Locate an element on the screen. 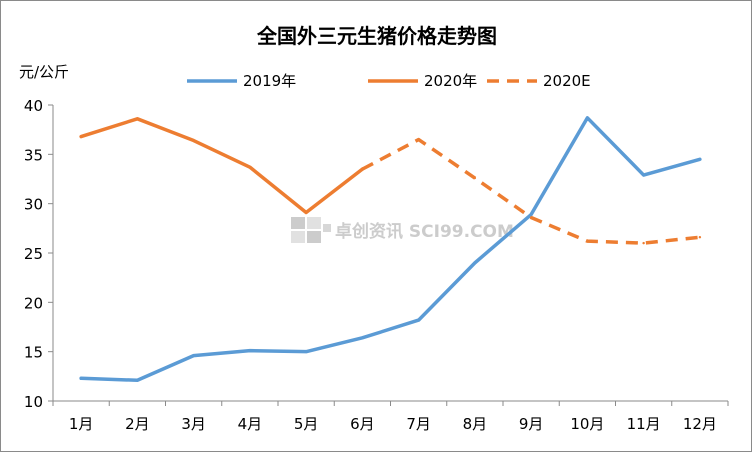 This screenshot has height=455, width=752. y-tick-label: 35 is located at coordinates (33, 155).